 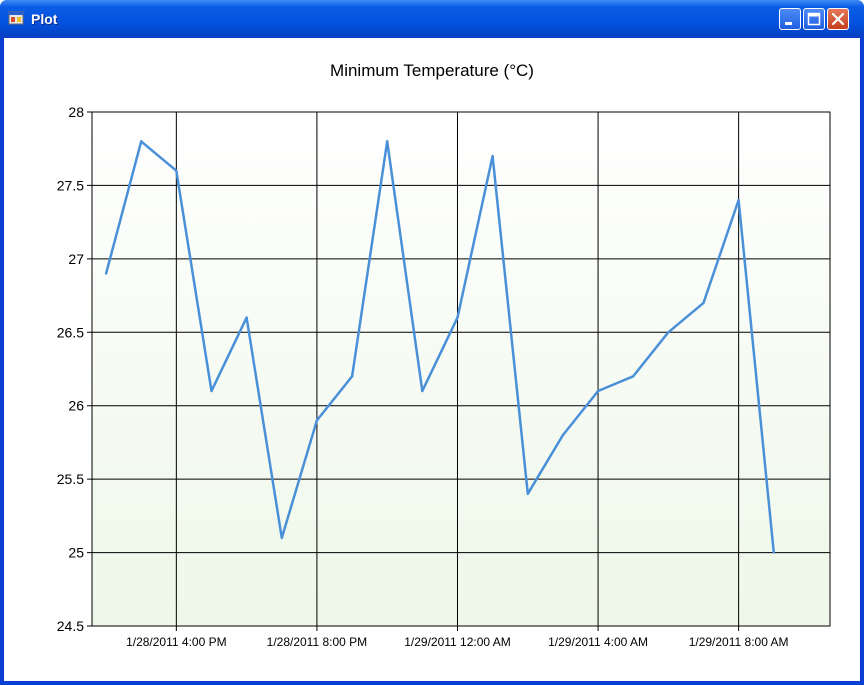 What do you see at coordinates (432, 19) in the screenshot?
I see `title-bar: Plot` at bounding box center [432, 19].